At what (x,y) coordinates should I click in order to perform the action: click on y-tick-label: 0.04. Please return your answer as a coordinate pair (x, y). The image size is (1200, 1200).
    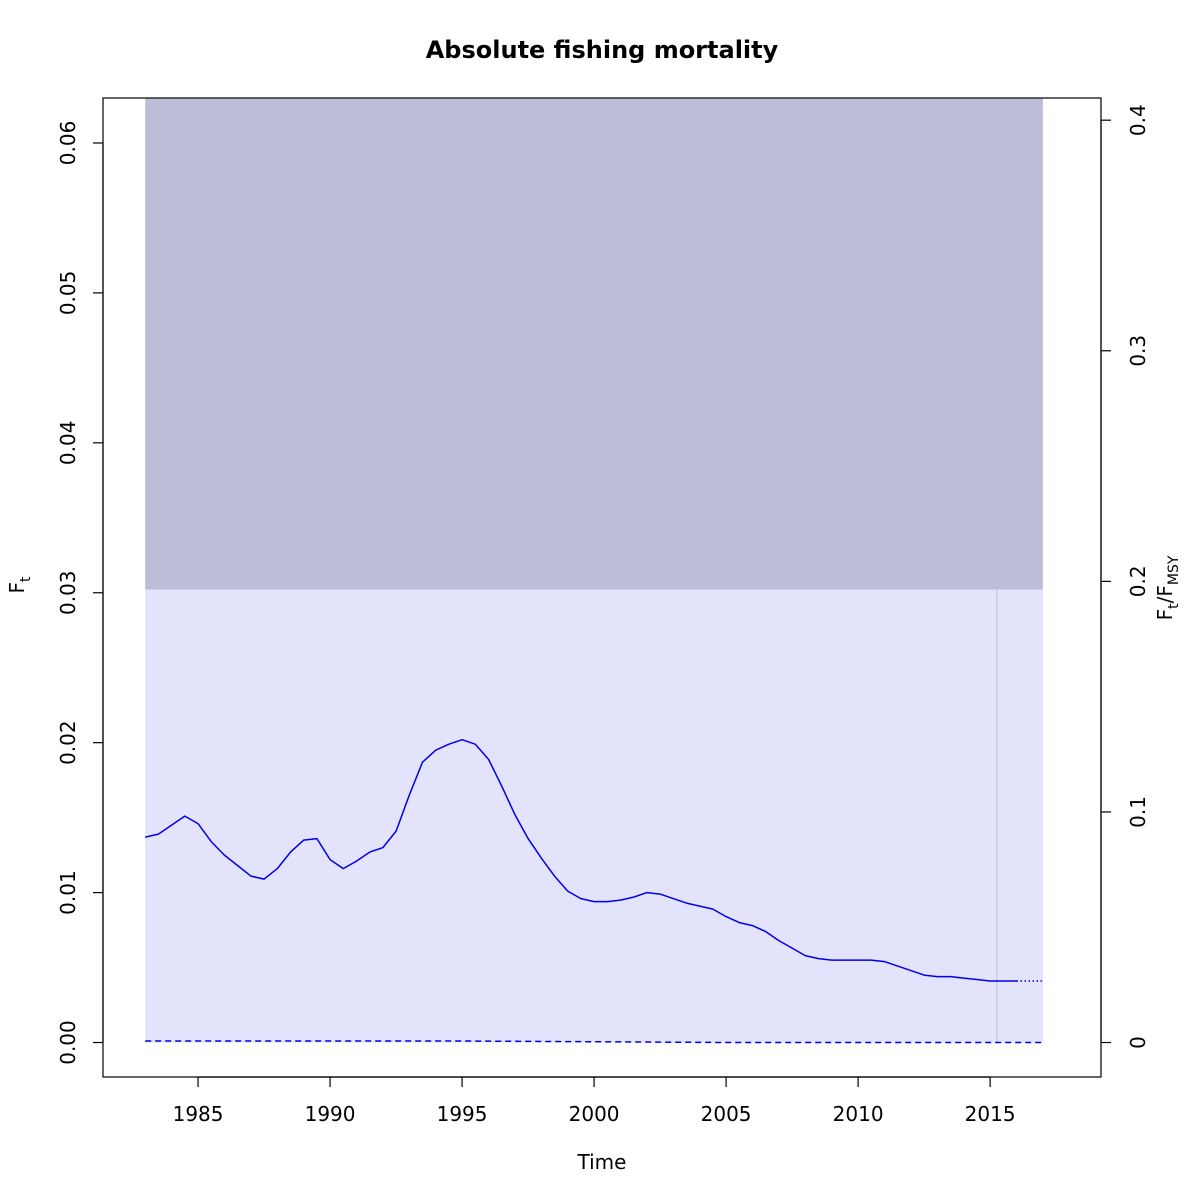
    Looking at the image, I should click on (68, 443).